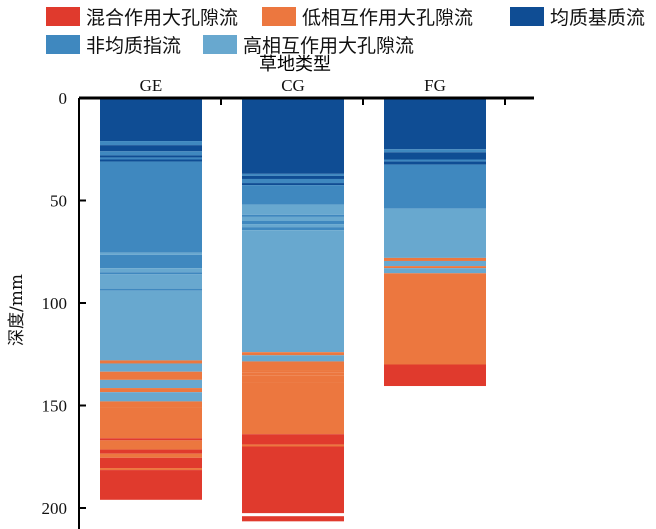 This screenshot has height=529, width=656. What do you see at coordinates (293, 85) in the screenshot?
I see `x-tick-label: CG` at bounding box center [293, 85].